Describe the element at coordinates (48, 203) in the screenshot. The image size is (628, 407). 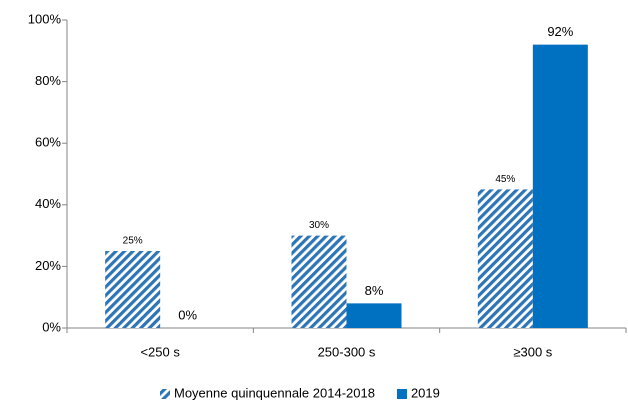
I see `y-tick-label: 40%` at that location.